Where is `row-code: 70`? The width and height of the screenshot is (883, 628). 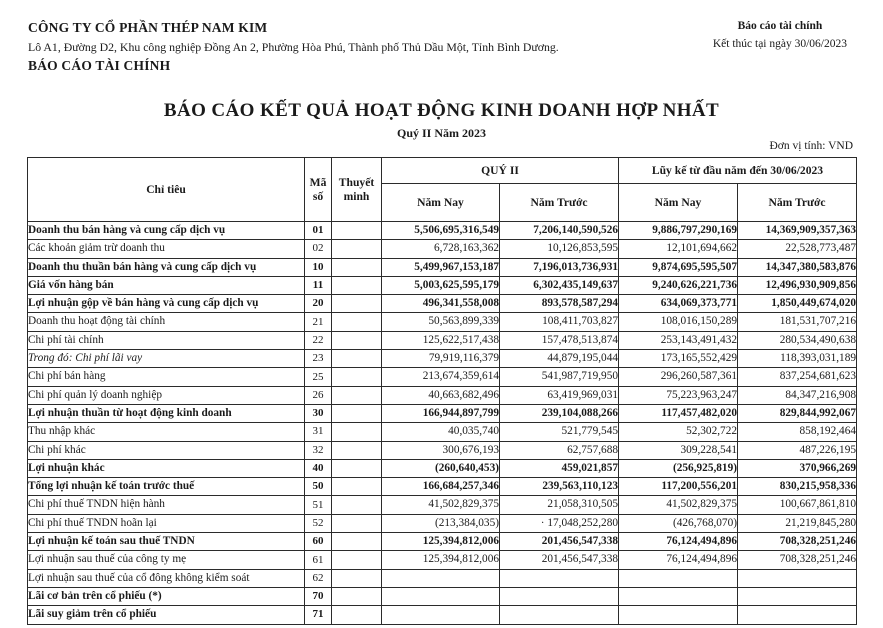 row-code: 70 is located at coordinates (318, 596).